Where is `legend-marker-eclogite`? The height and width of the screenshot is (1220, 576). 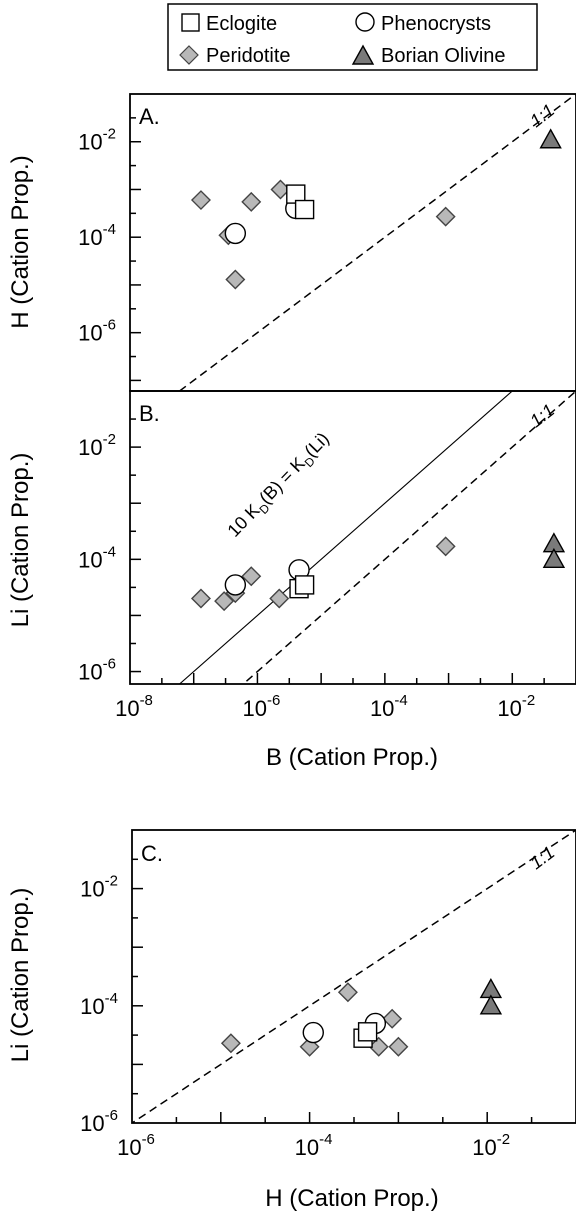
legend-marker-eclogite is located at coordinates (190, 22).